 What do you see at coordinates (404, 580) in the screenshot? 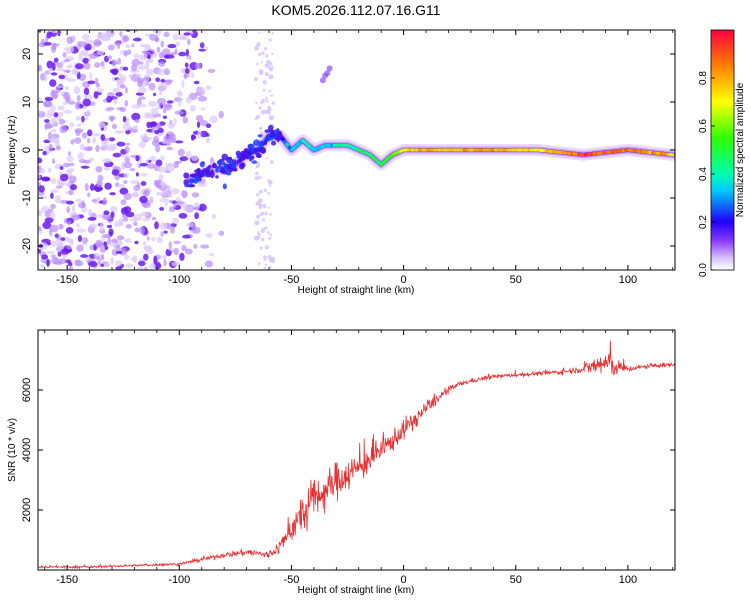
I see `x-tick-label: 0` at bounding box center [404, 580].